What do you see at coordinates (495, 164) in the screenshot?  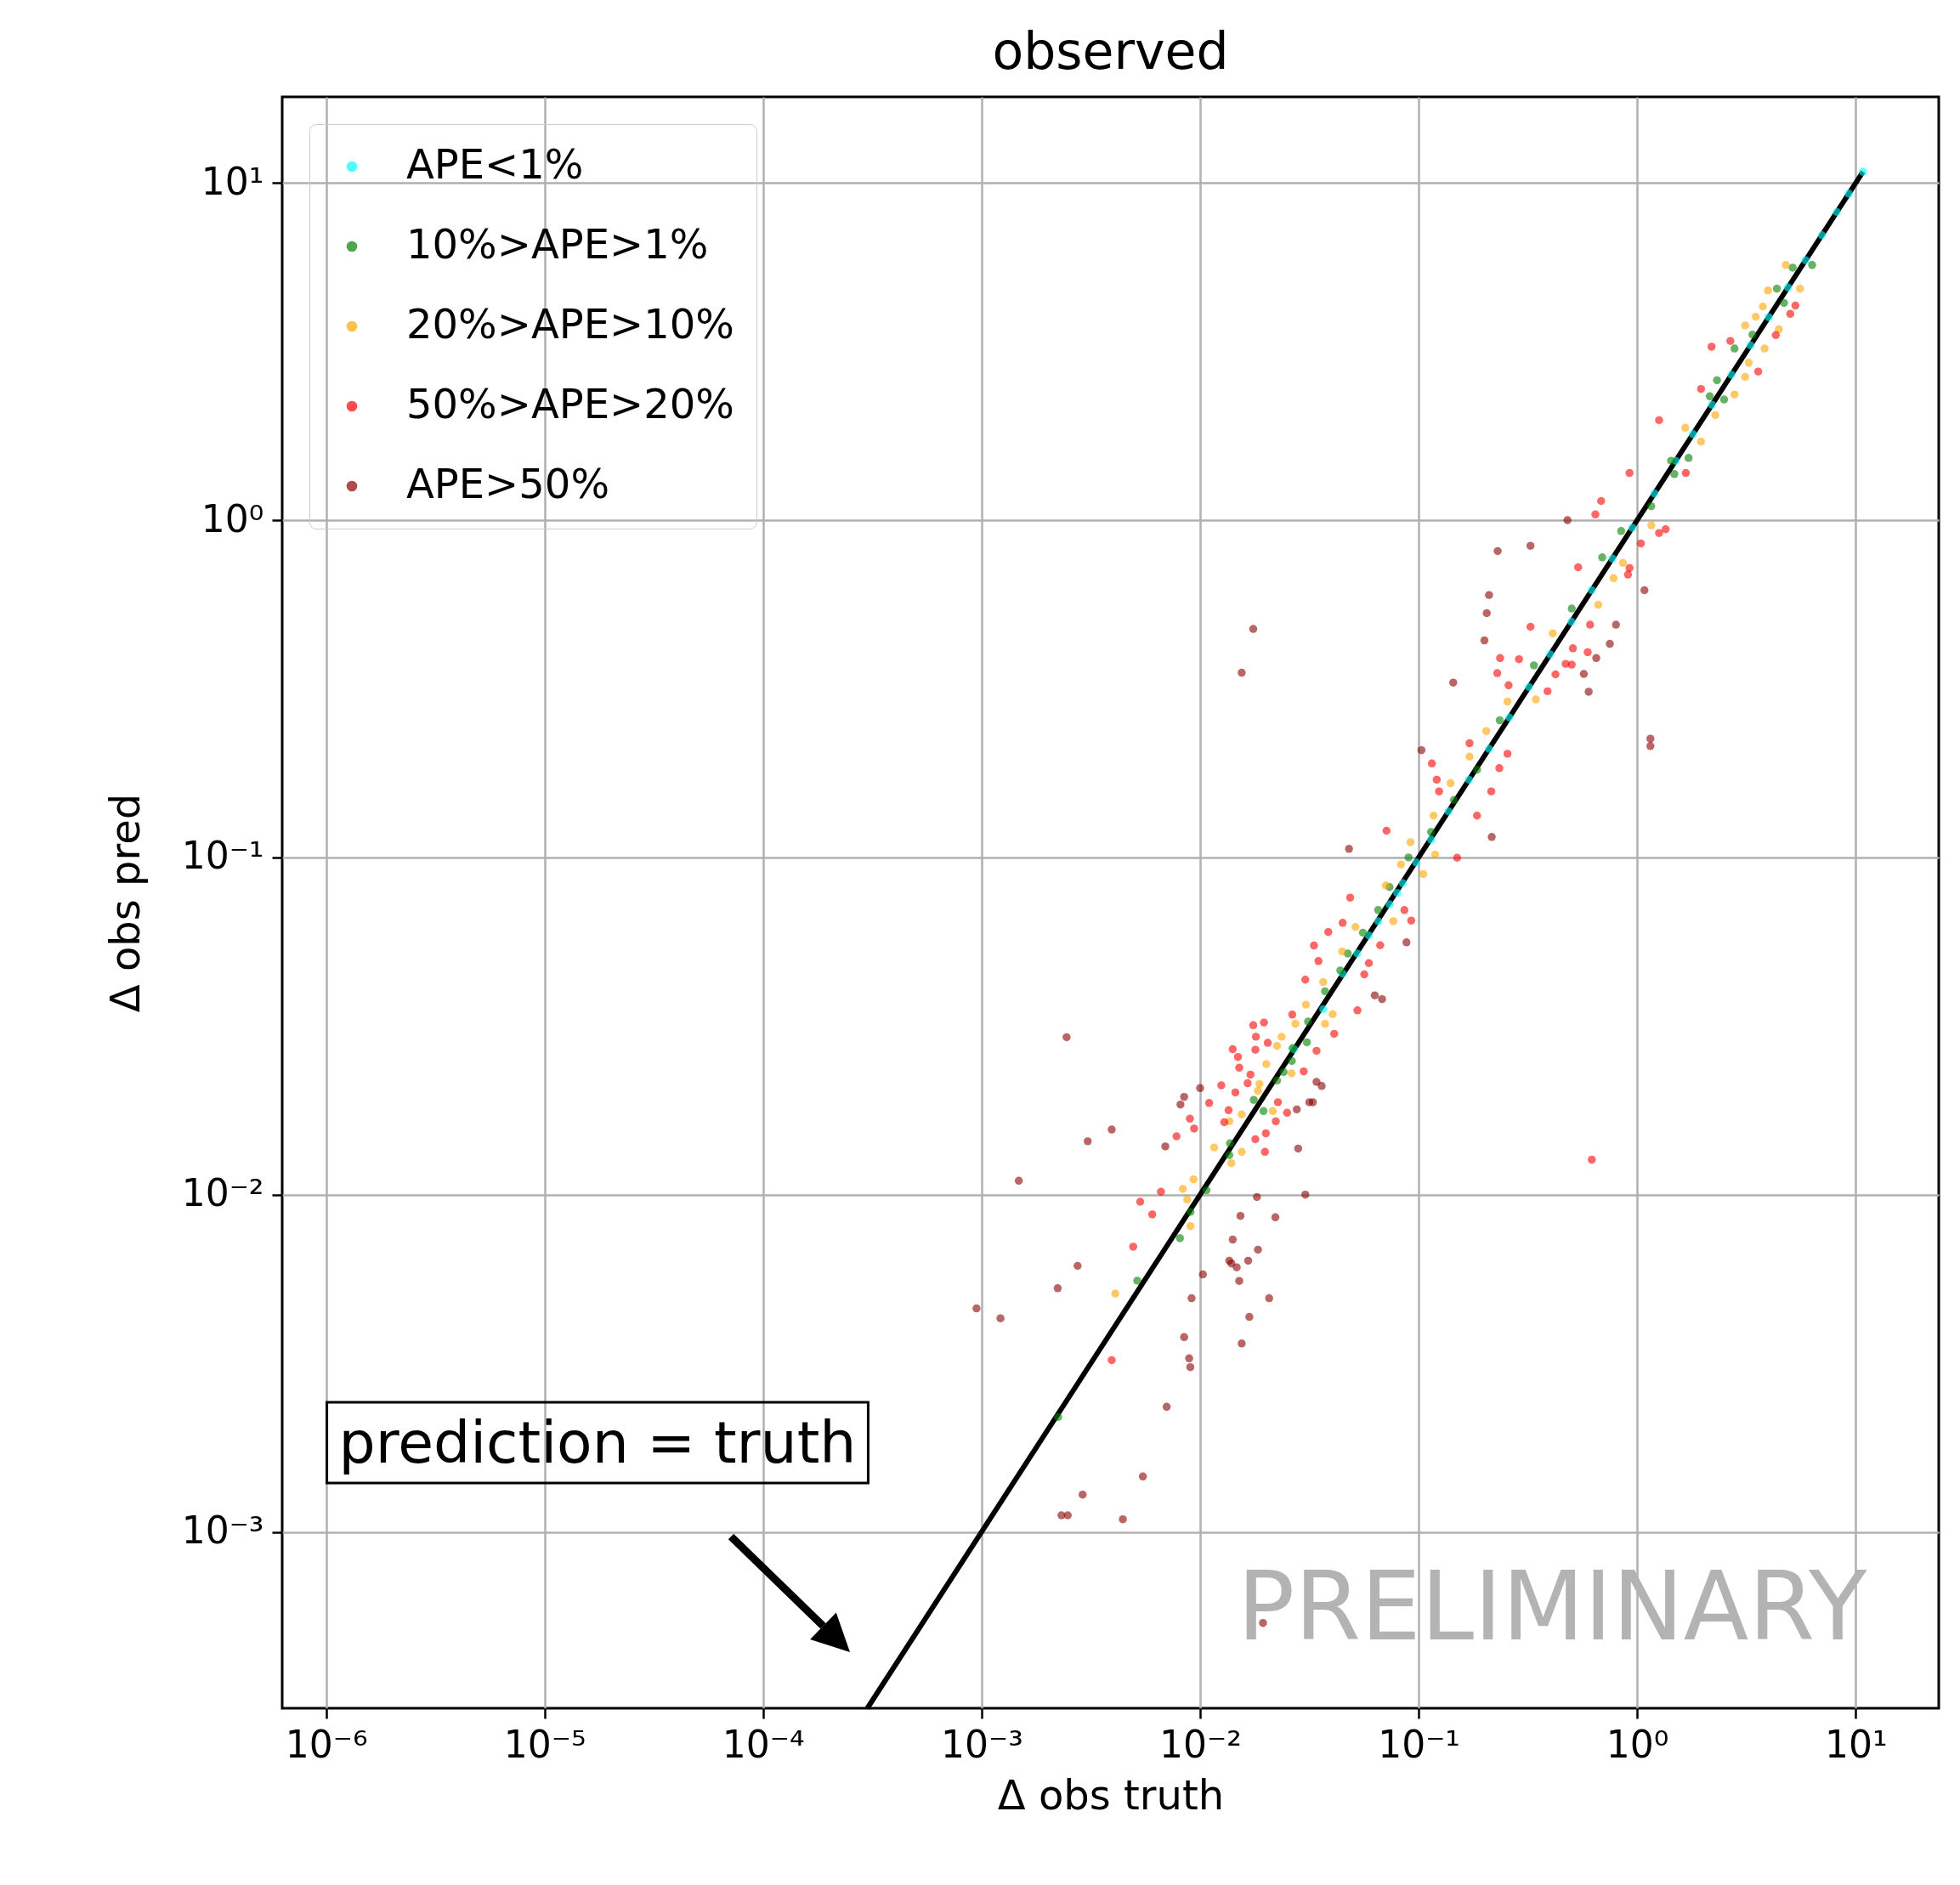 I see `legend-label: APE<1%` at bounding box center [495, 164].